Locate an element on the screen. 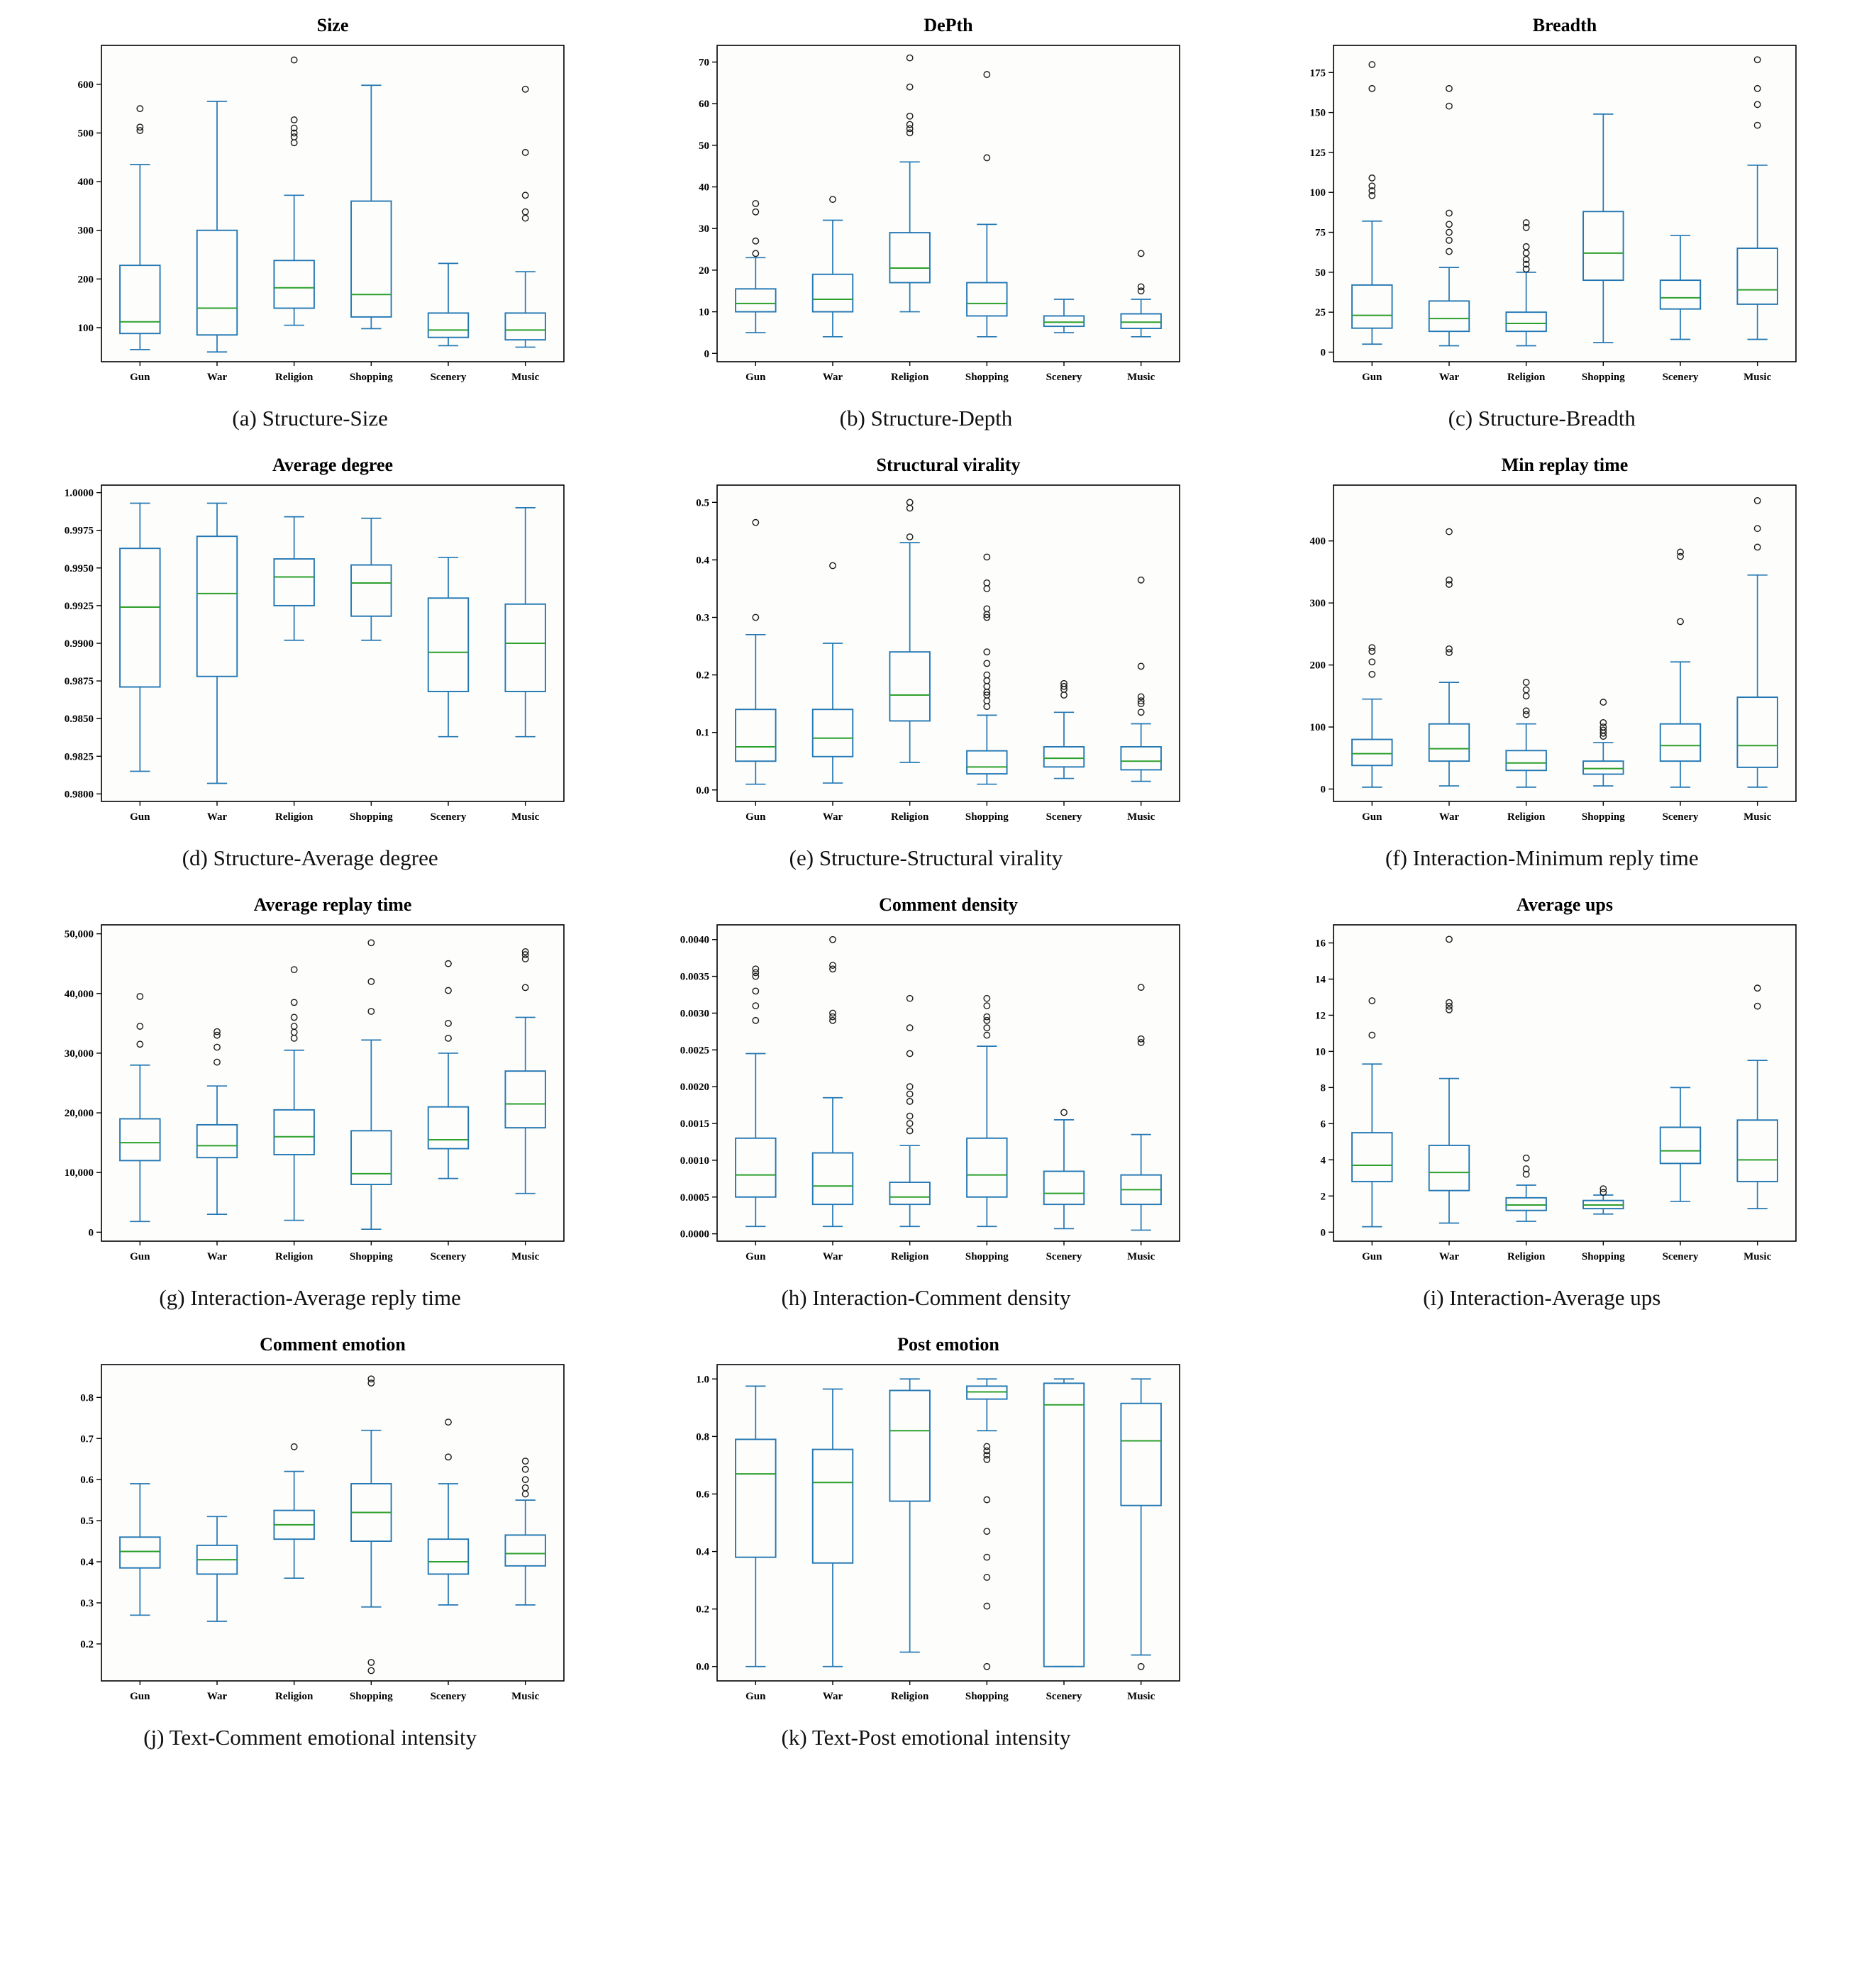 The width and height of the screenshot is (1852, 1988). chart-caption-k: (k) Text-Post emotional intensity is located at coordinates (926, 1737).